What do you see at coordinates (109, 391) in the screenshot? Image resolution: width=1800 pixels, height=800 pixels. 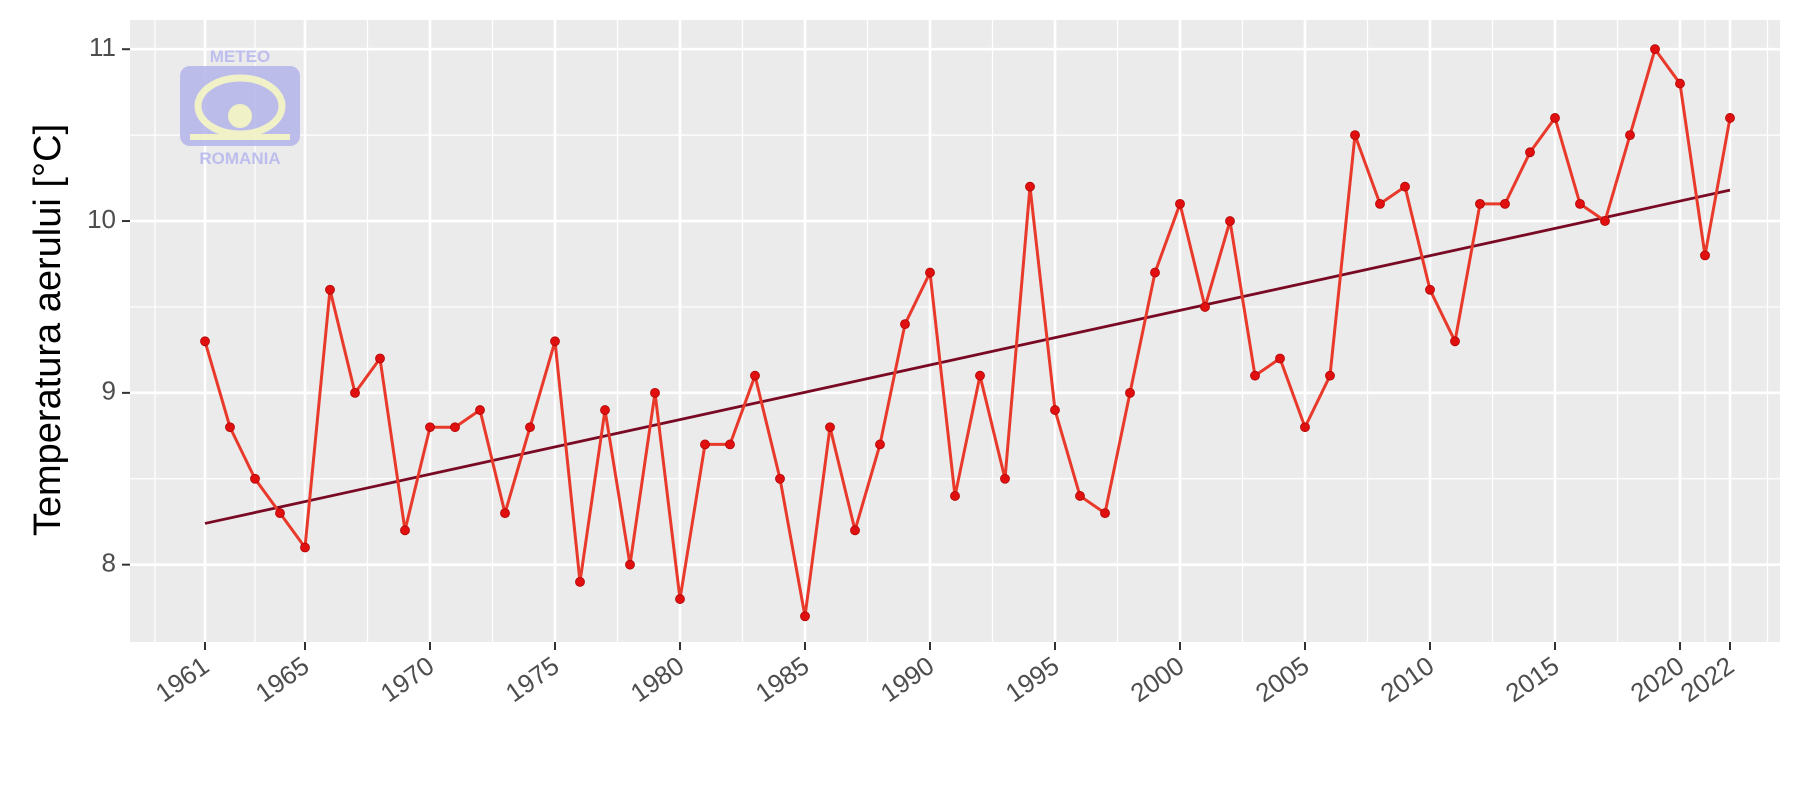 I see `y-tick-label: 9` at bounding box center [109, 391].